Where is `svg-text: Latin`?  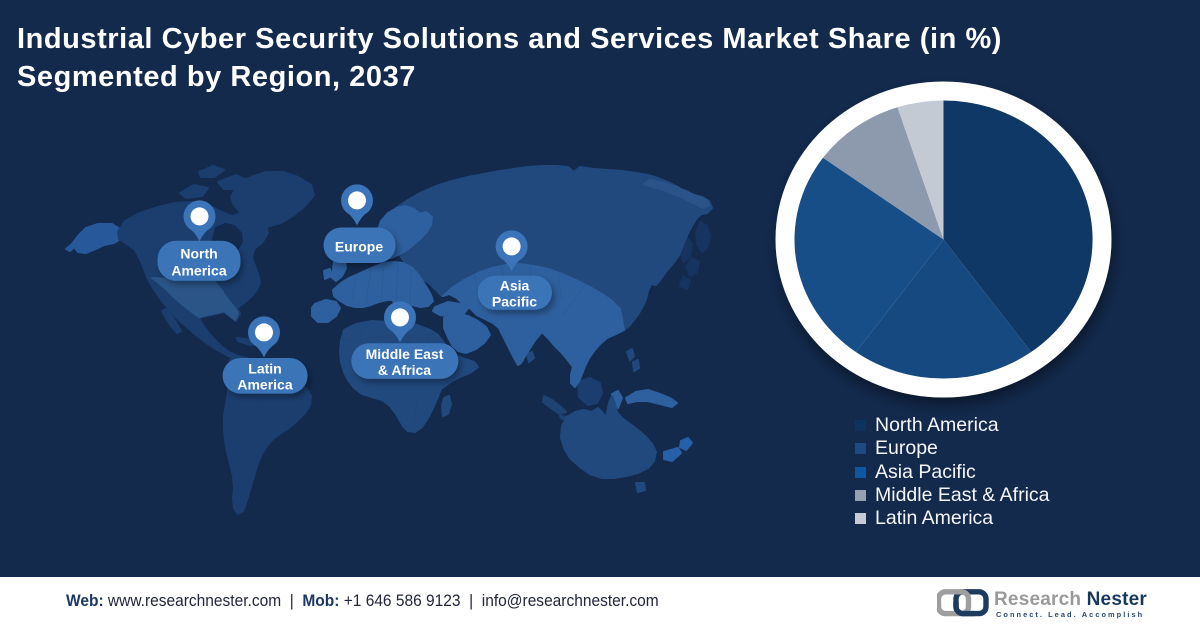 svg-text: Latin is located at coordinates (264, 369).